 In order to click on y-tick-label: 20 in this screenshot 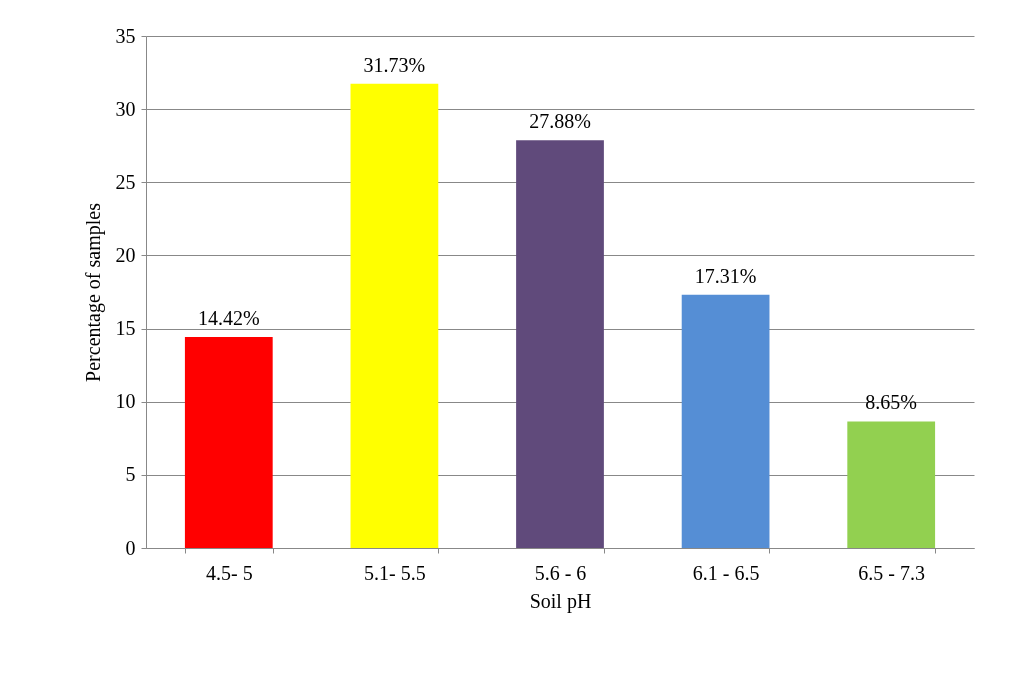, I will do `click(125, 254)`.